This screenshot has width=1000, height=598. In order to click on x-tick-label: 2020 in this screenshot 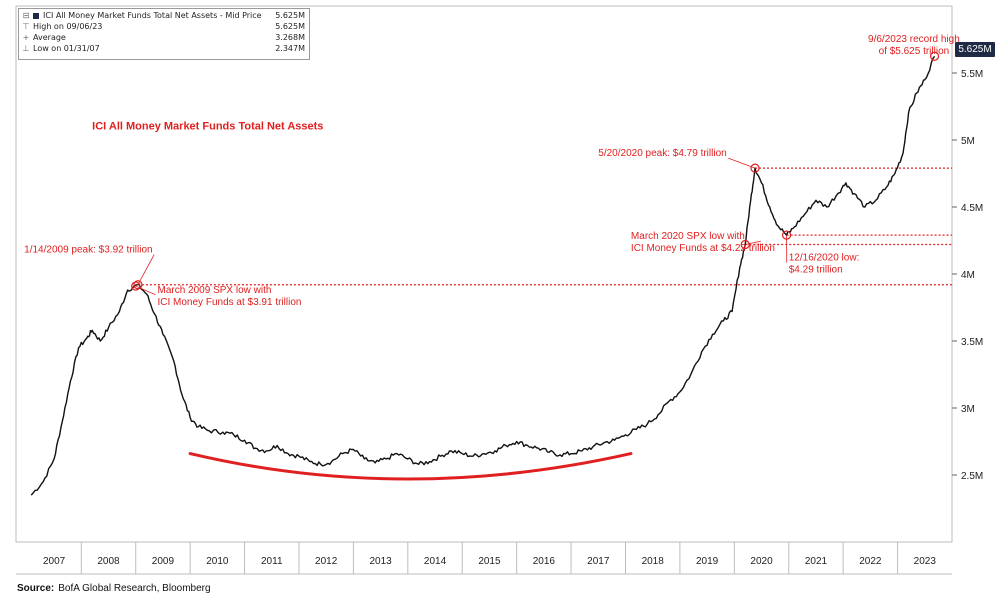, I will do `click(761, 561)`.